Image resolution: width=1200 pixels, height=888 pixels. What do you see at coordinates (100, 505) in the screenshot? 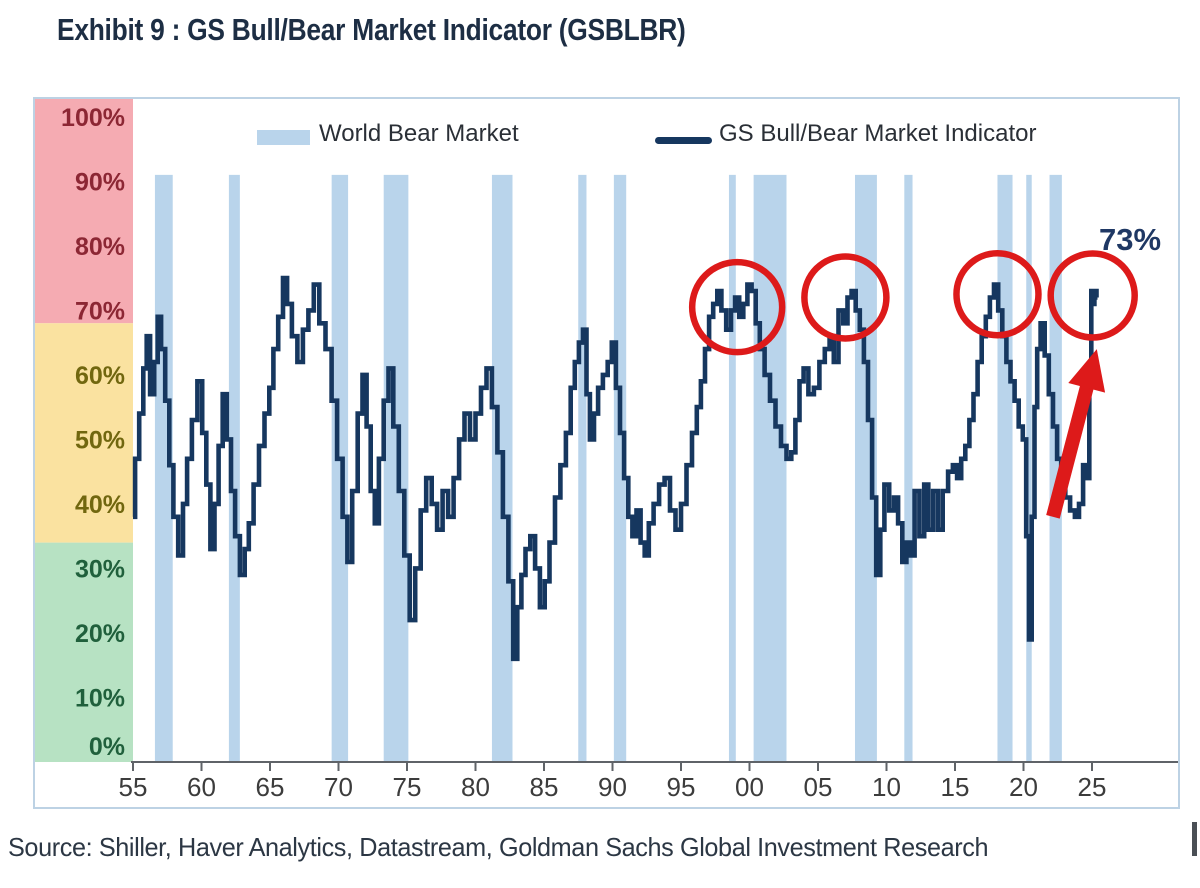
I see `y-tick-label: 40%` at bounding box center [100, 505].